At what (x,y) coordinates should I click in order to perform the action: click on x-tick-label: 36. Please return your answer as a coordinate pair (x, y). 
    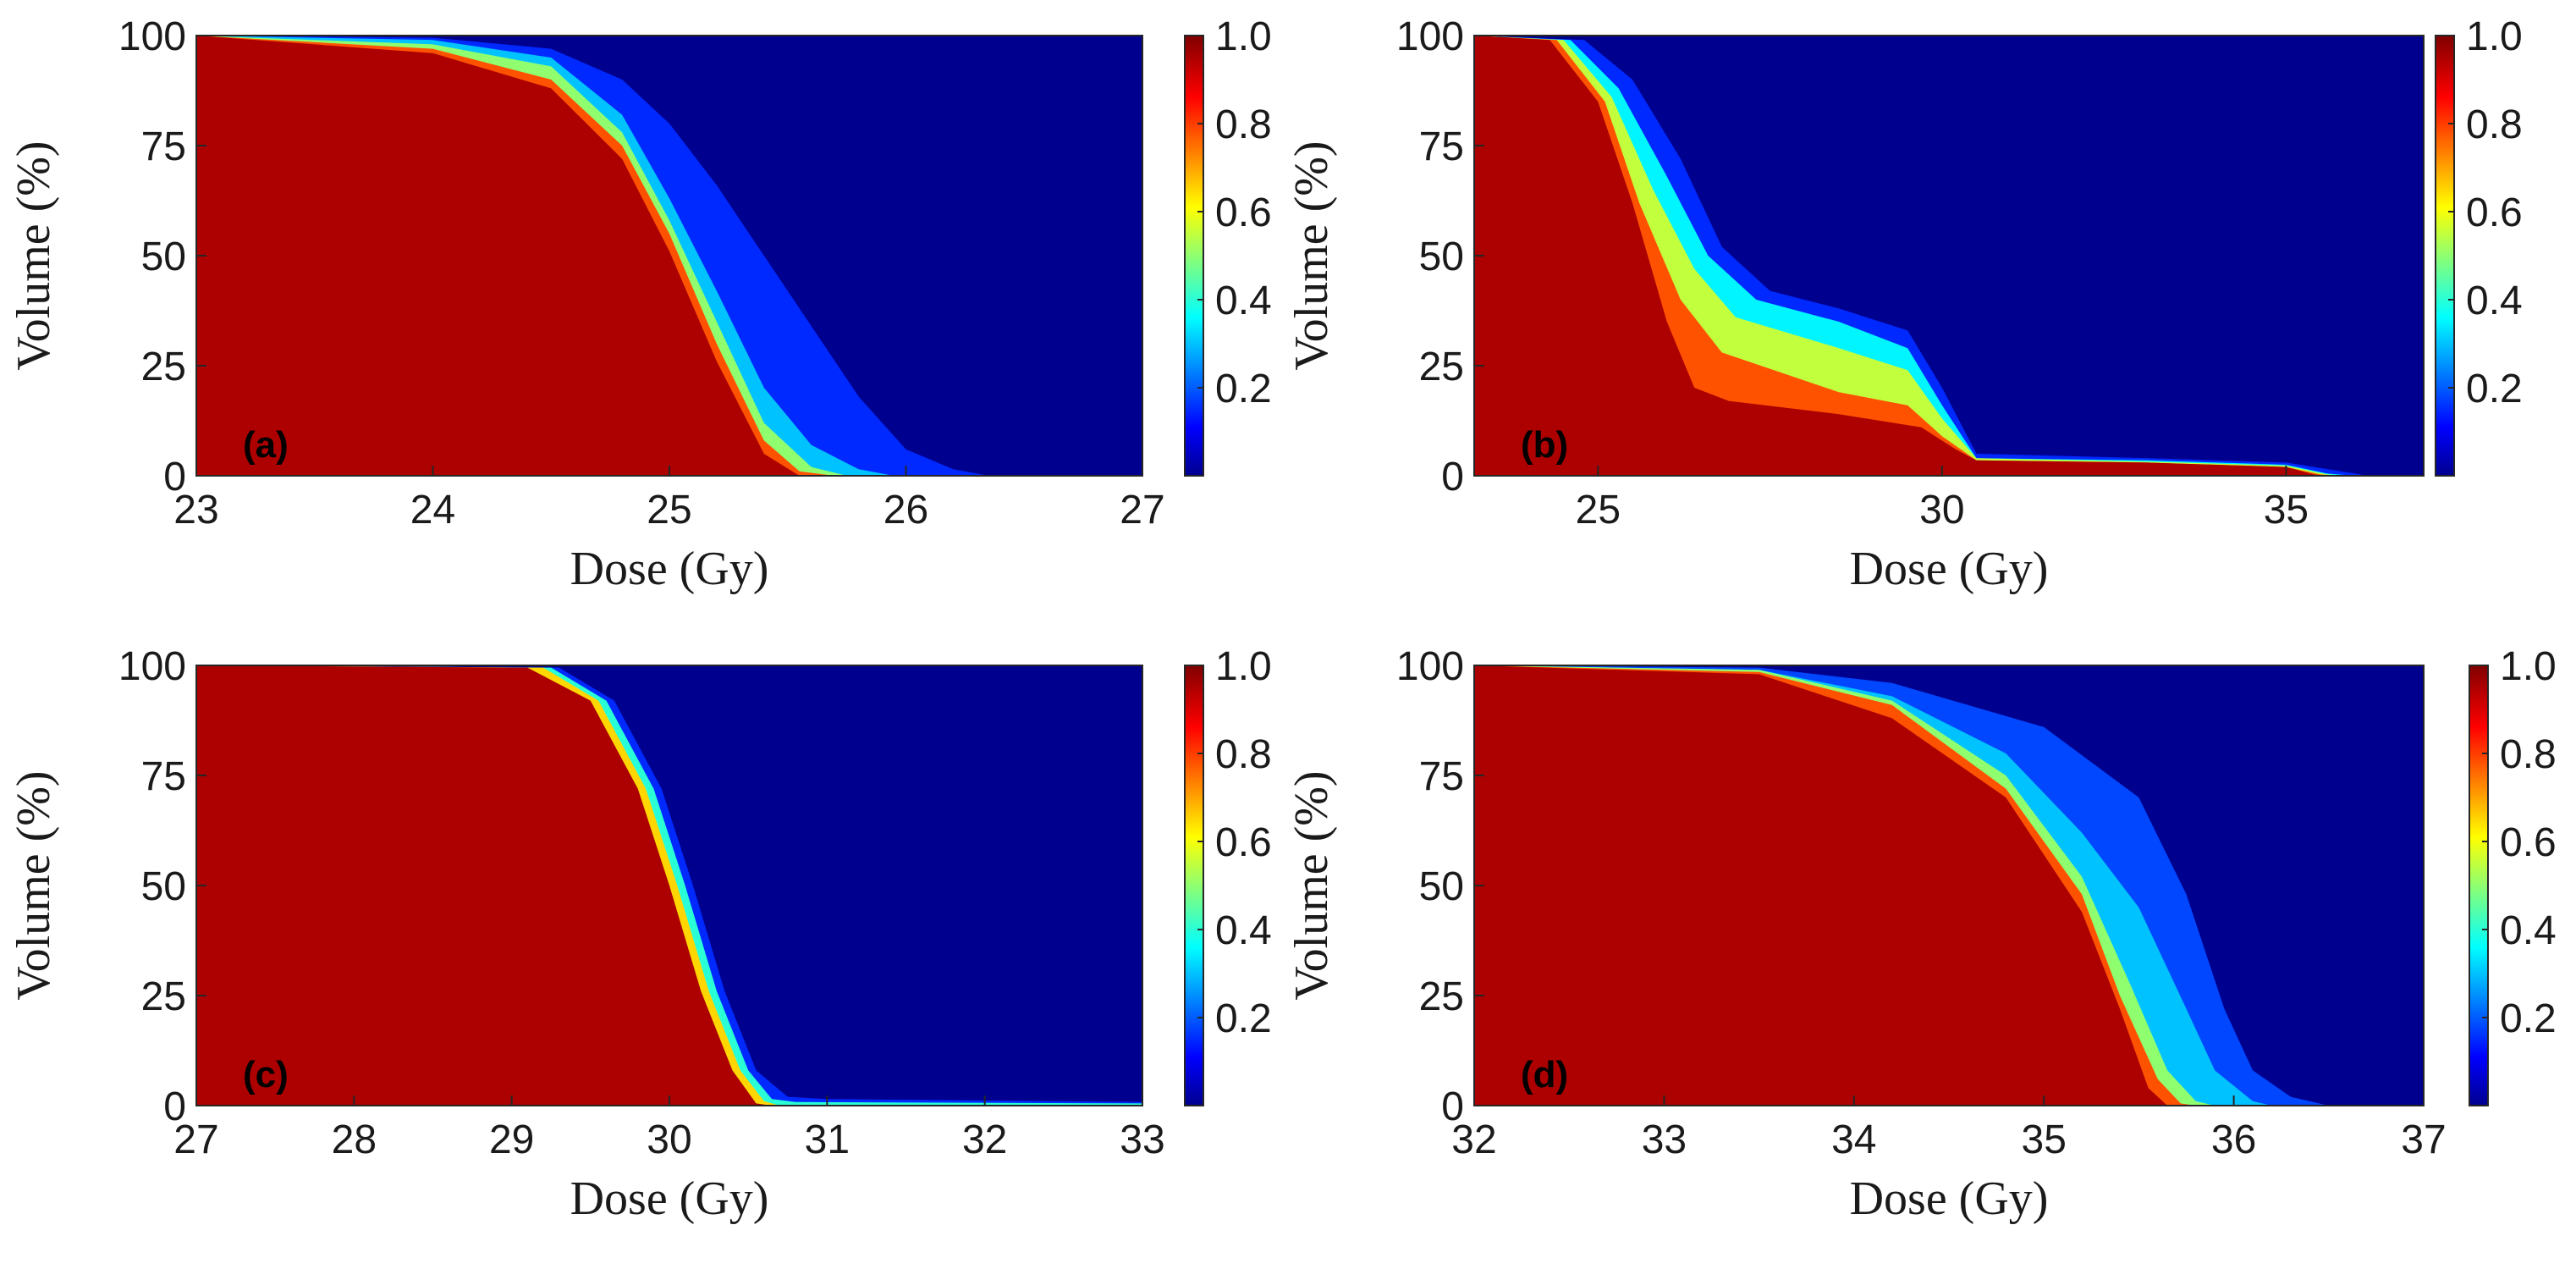
    Looking at the image, I should click on (2233, 1139).